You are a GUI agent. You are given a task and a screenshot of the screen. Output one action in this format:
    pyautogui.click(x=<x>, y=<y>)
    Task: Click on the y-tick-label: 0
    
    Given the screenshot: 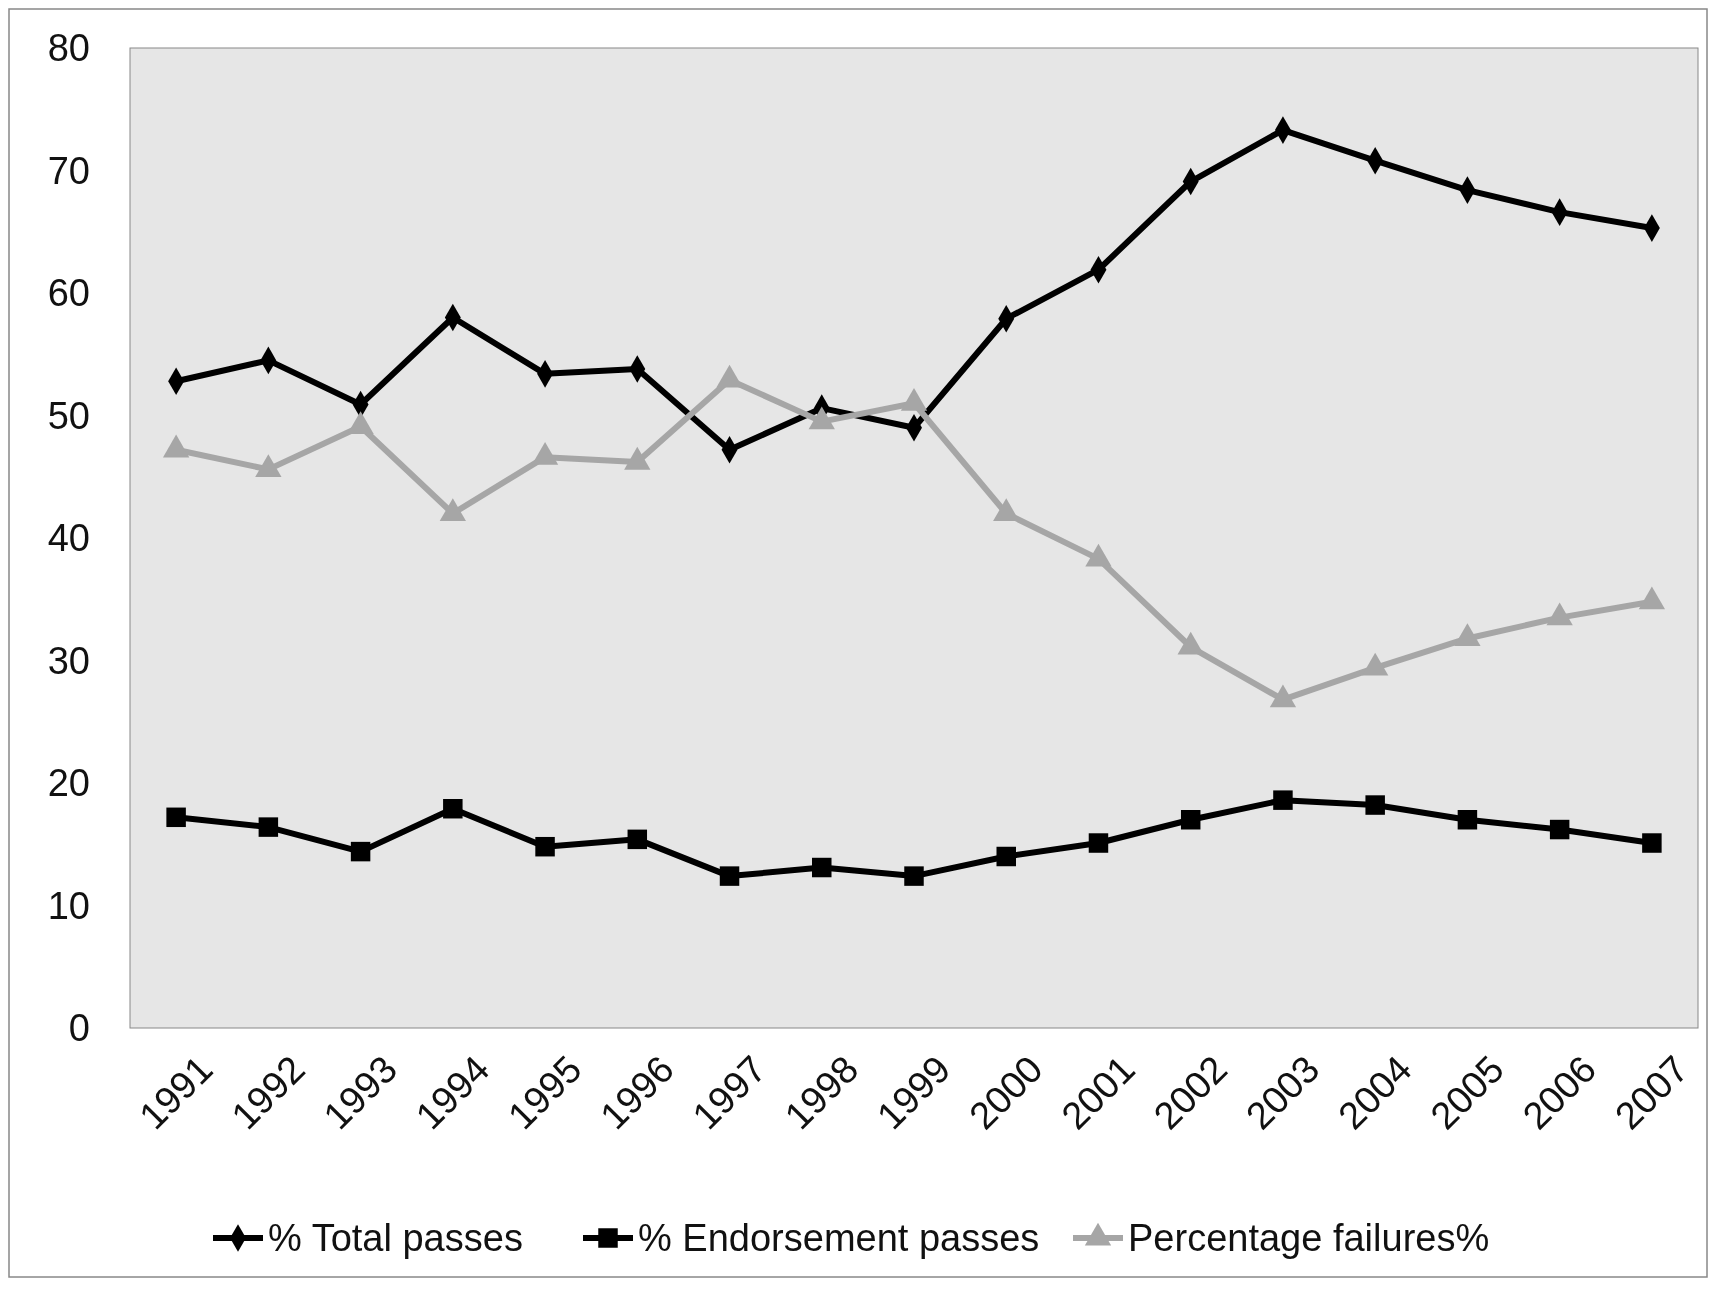 What is the action you would take?
    pyautogui.click(x=79, y=1028)
    